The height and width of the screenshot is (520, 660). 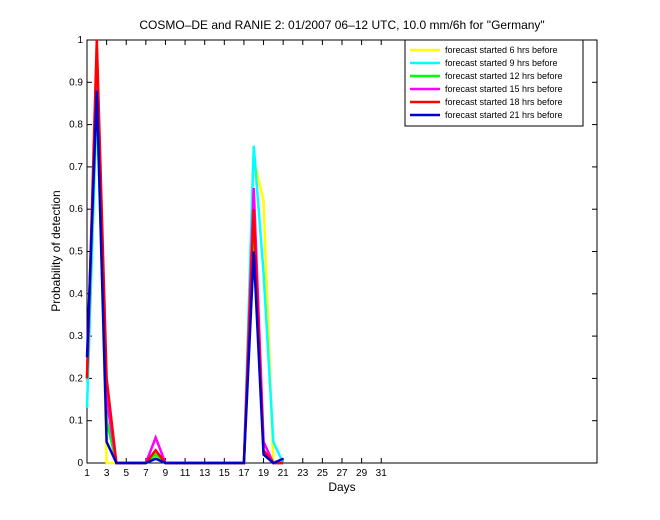 I want to click on x-tick-label: 1, so click(x=87, y=473).